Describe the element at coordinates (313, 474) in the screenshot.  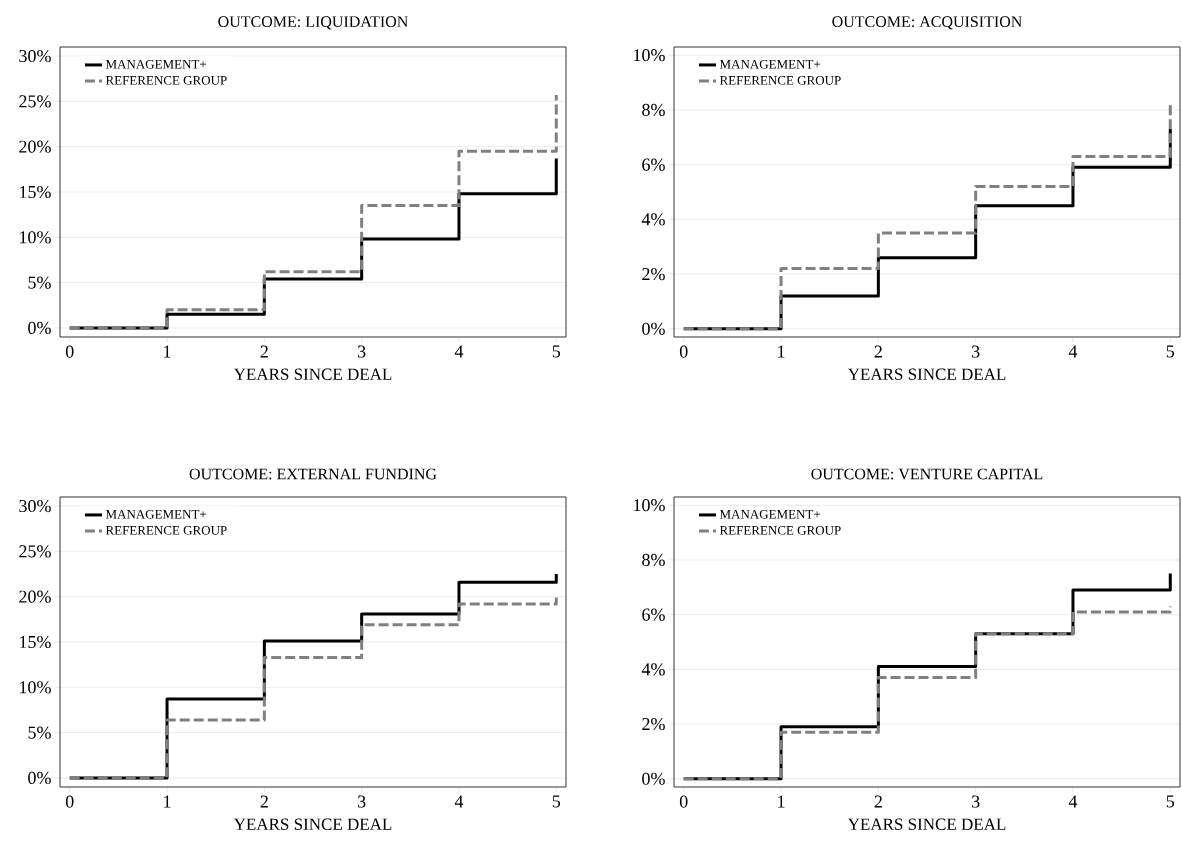
I see `chart-title: OUTCOME: EXTERNAL FUNDING` at that location.